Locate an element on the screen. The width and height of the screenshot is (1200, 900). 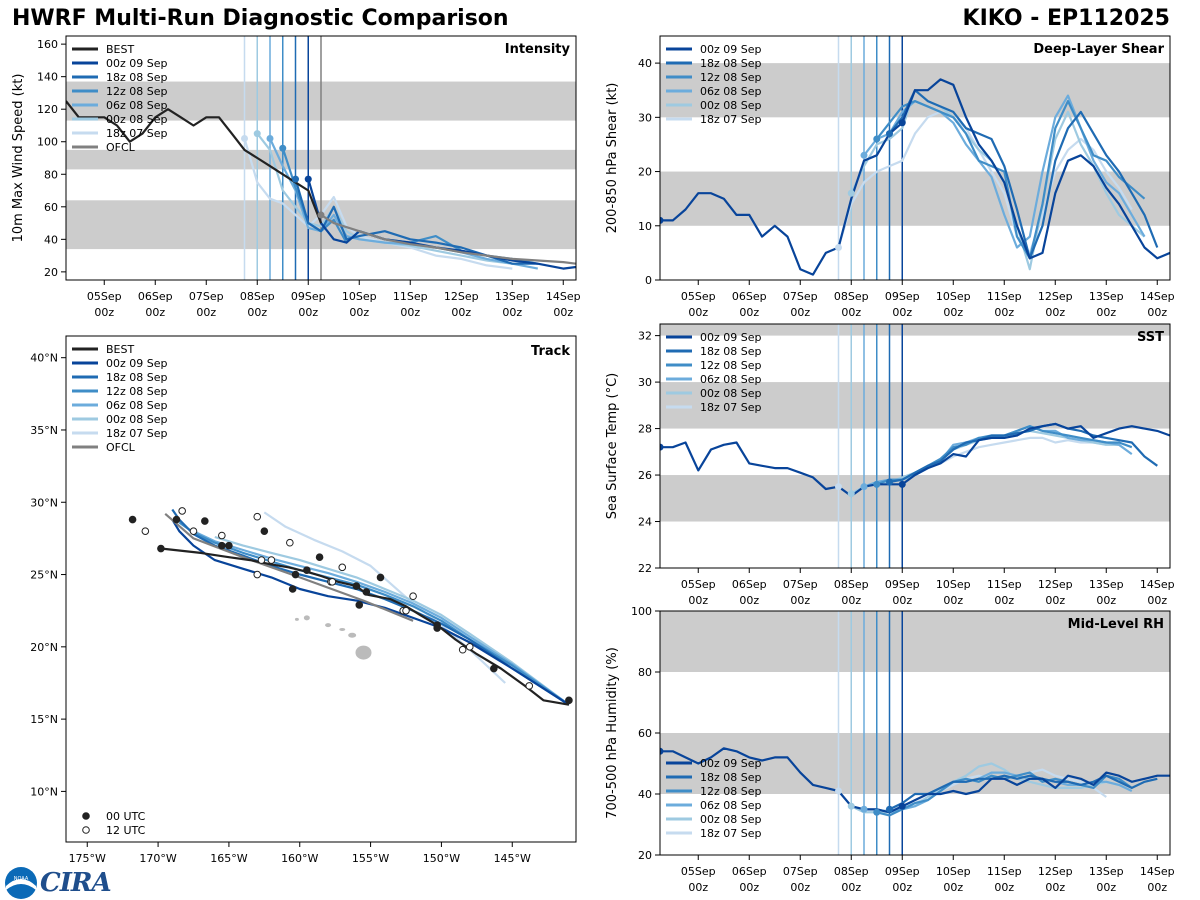
x-tick-day: 10Sep is located at coordinates (953, 296).